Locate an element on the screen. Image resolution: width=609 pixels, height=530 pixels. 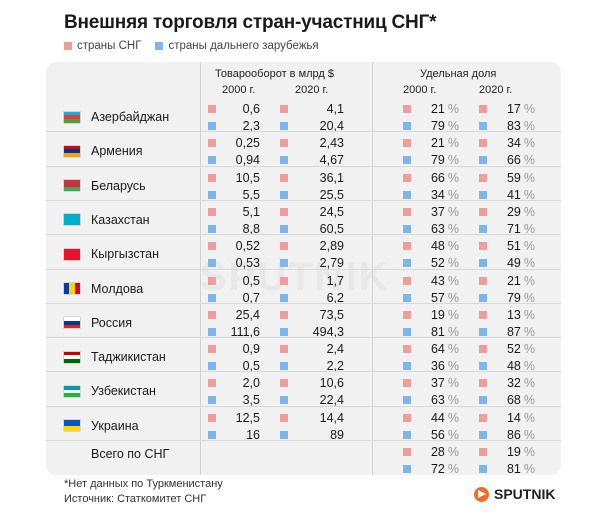
legend-item-cis: страны СНГ is located at coordinates (102, 46).